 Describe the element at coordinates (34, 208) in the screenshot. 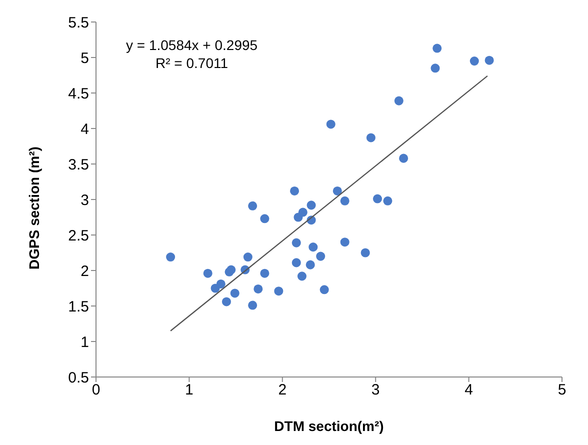

I see `y-axis-title: DGPS section (m²)` at that location.